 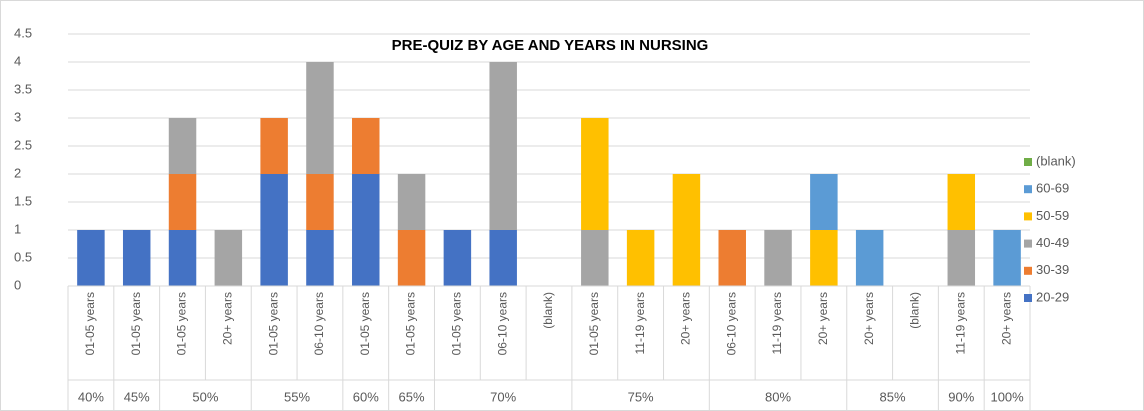 What do you see at coordinates (1052, 215) in the screenshot?
I see `legend-label: 50-59` at bounding box center [1052, 215].